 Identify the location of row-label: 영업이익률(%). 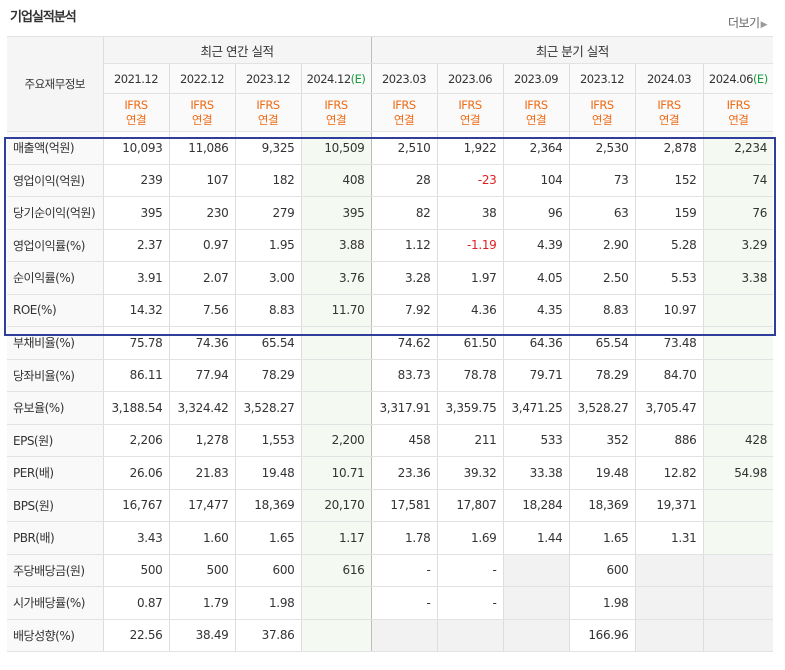
(55, 245).